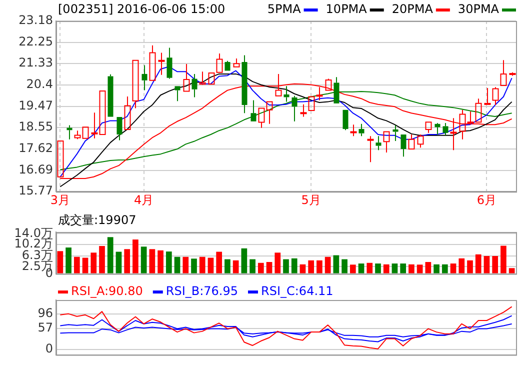  Describe the element at coordinates (35, 41) in the screenshot. I see `y-tick-label: 22.25` at that location.